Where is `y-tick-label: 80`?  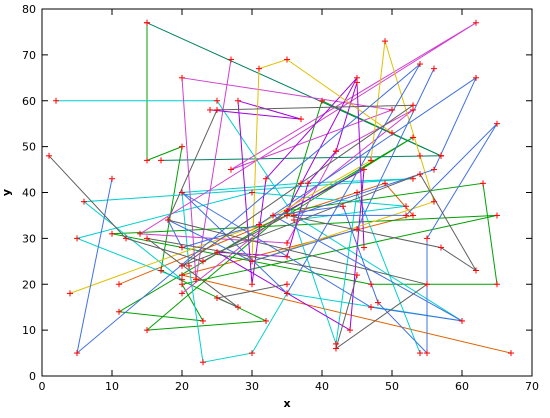 y-tick-label: 80 is located at coordinates (29, 9).